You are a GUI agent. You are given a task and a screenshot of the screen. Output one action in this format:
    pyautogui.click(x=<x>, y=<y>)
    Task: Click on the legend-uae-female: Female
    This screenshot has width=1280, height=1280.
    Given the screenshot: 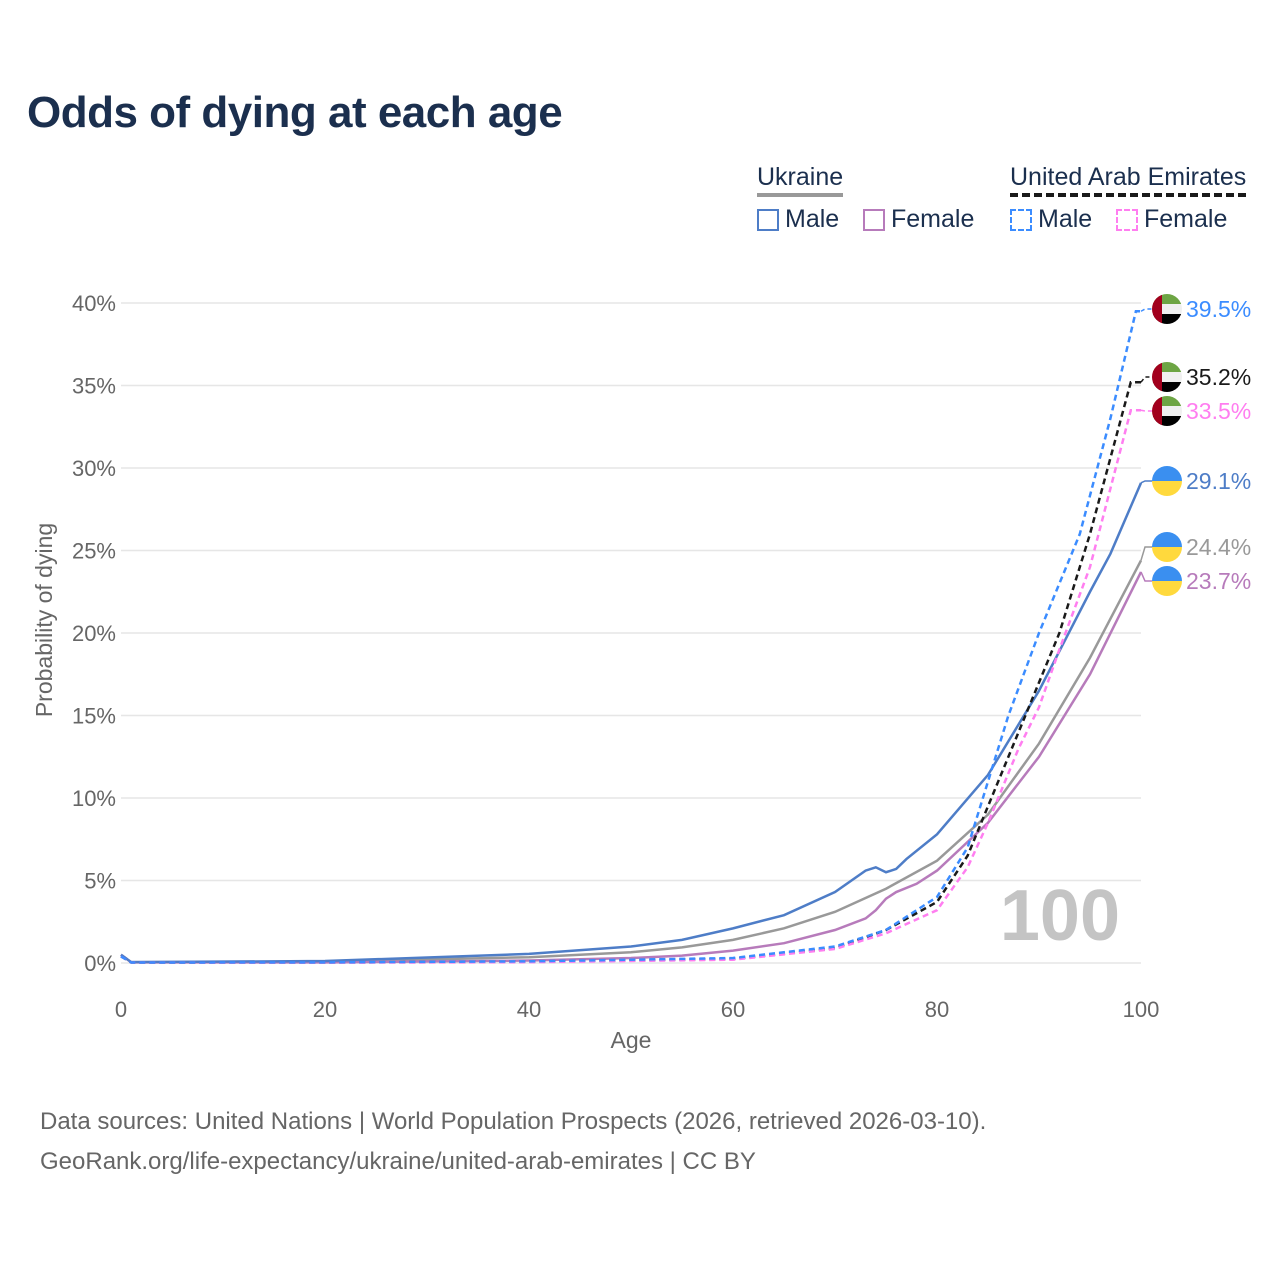 What is the action you would take?
    pyautogui.click(x=1171, y=219)
    